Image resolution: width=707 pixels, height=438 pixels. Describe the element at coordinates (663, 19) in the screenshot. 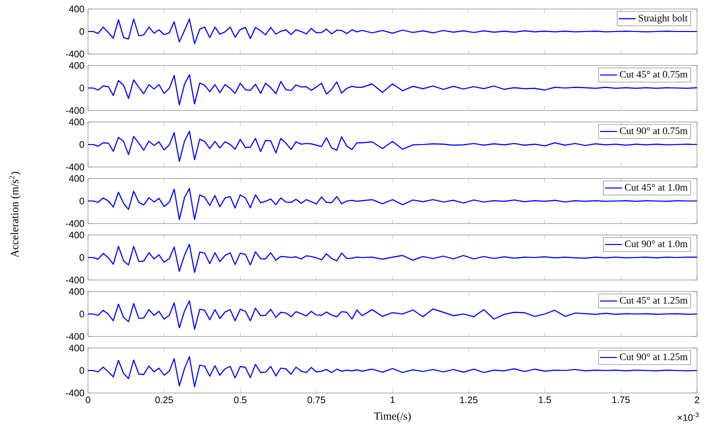

I see `legend-label: Straight bolt` at that location.